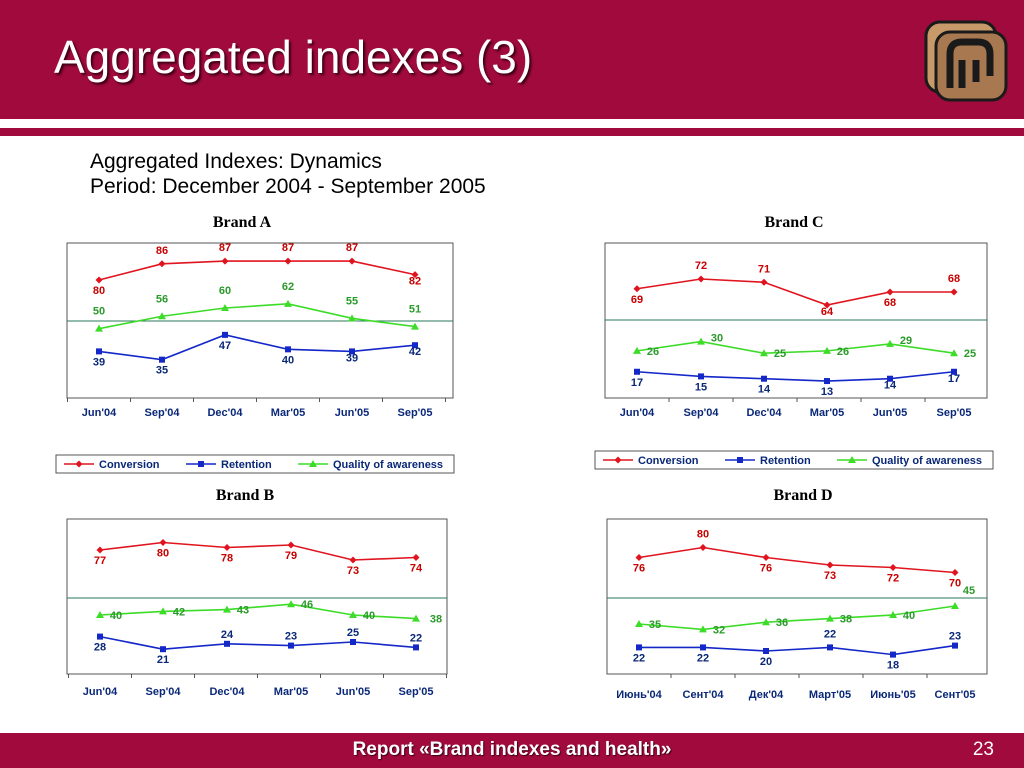 The width and height of the screenshot is (1024, 768). What do you see at coordinates (258, 551) in the screenshot?
I see `series-line-conversion` at bounding box center [258, 551].